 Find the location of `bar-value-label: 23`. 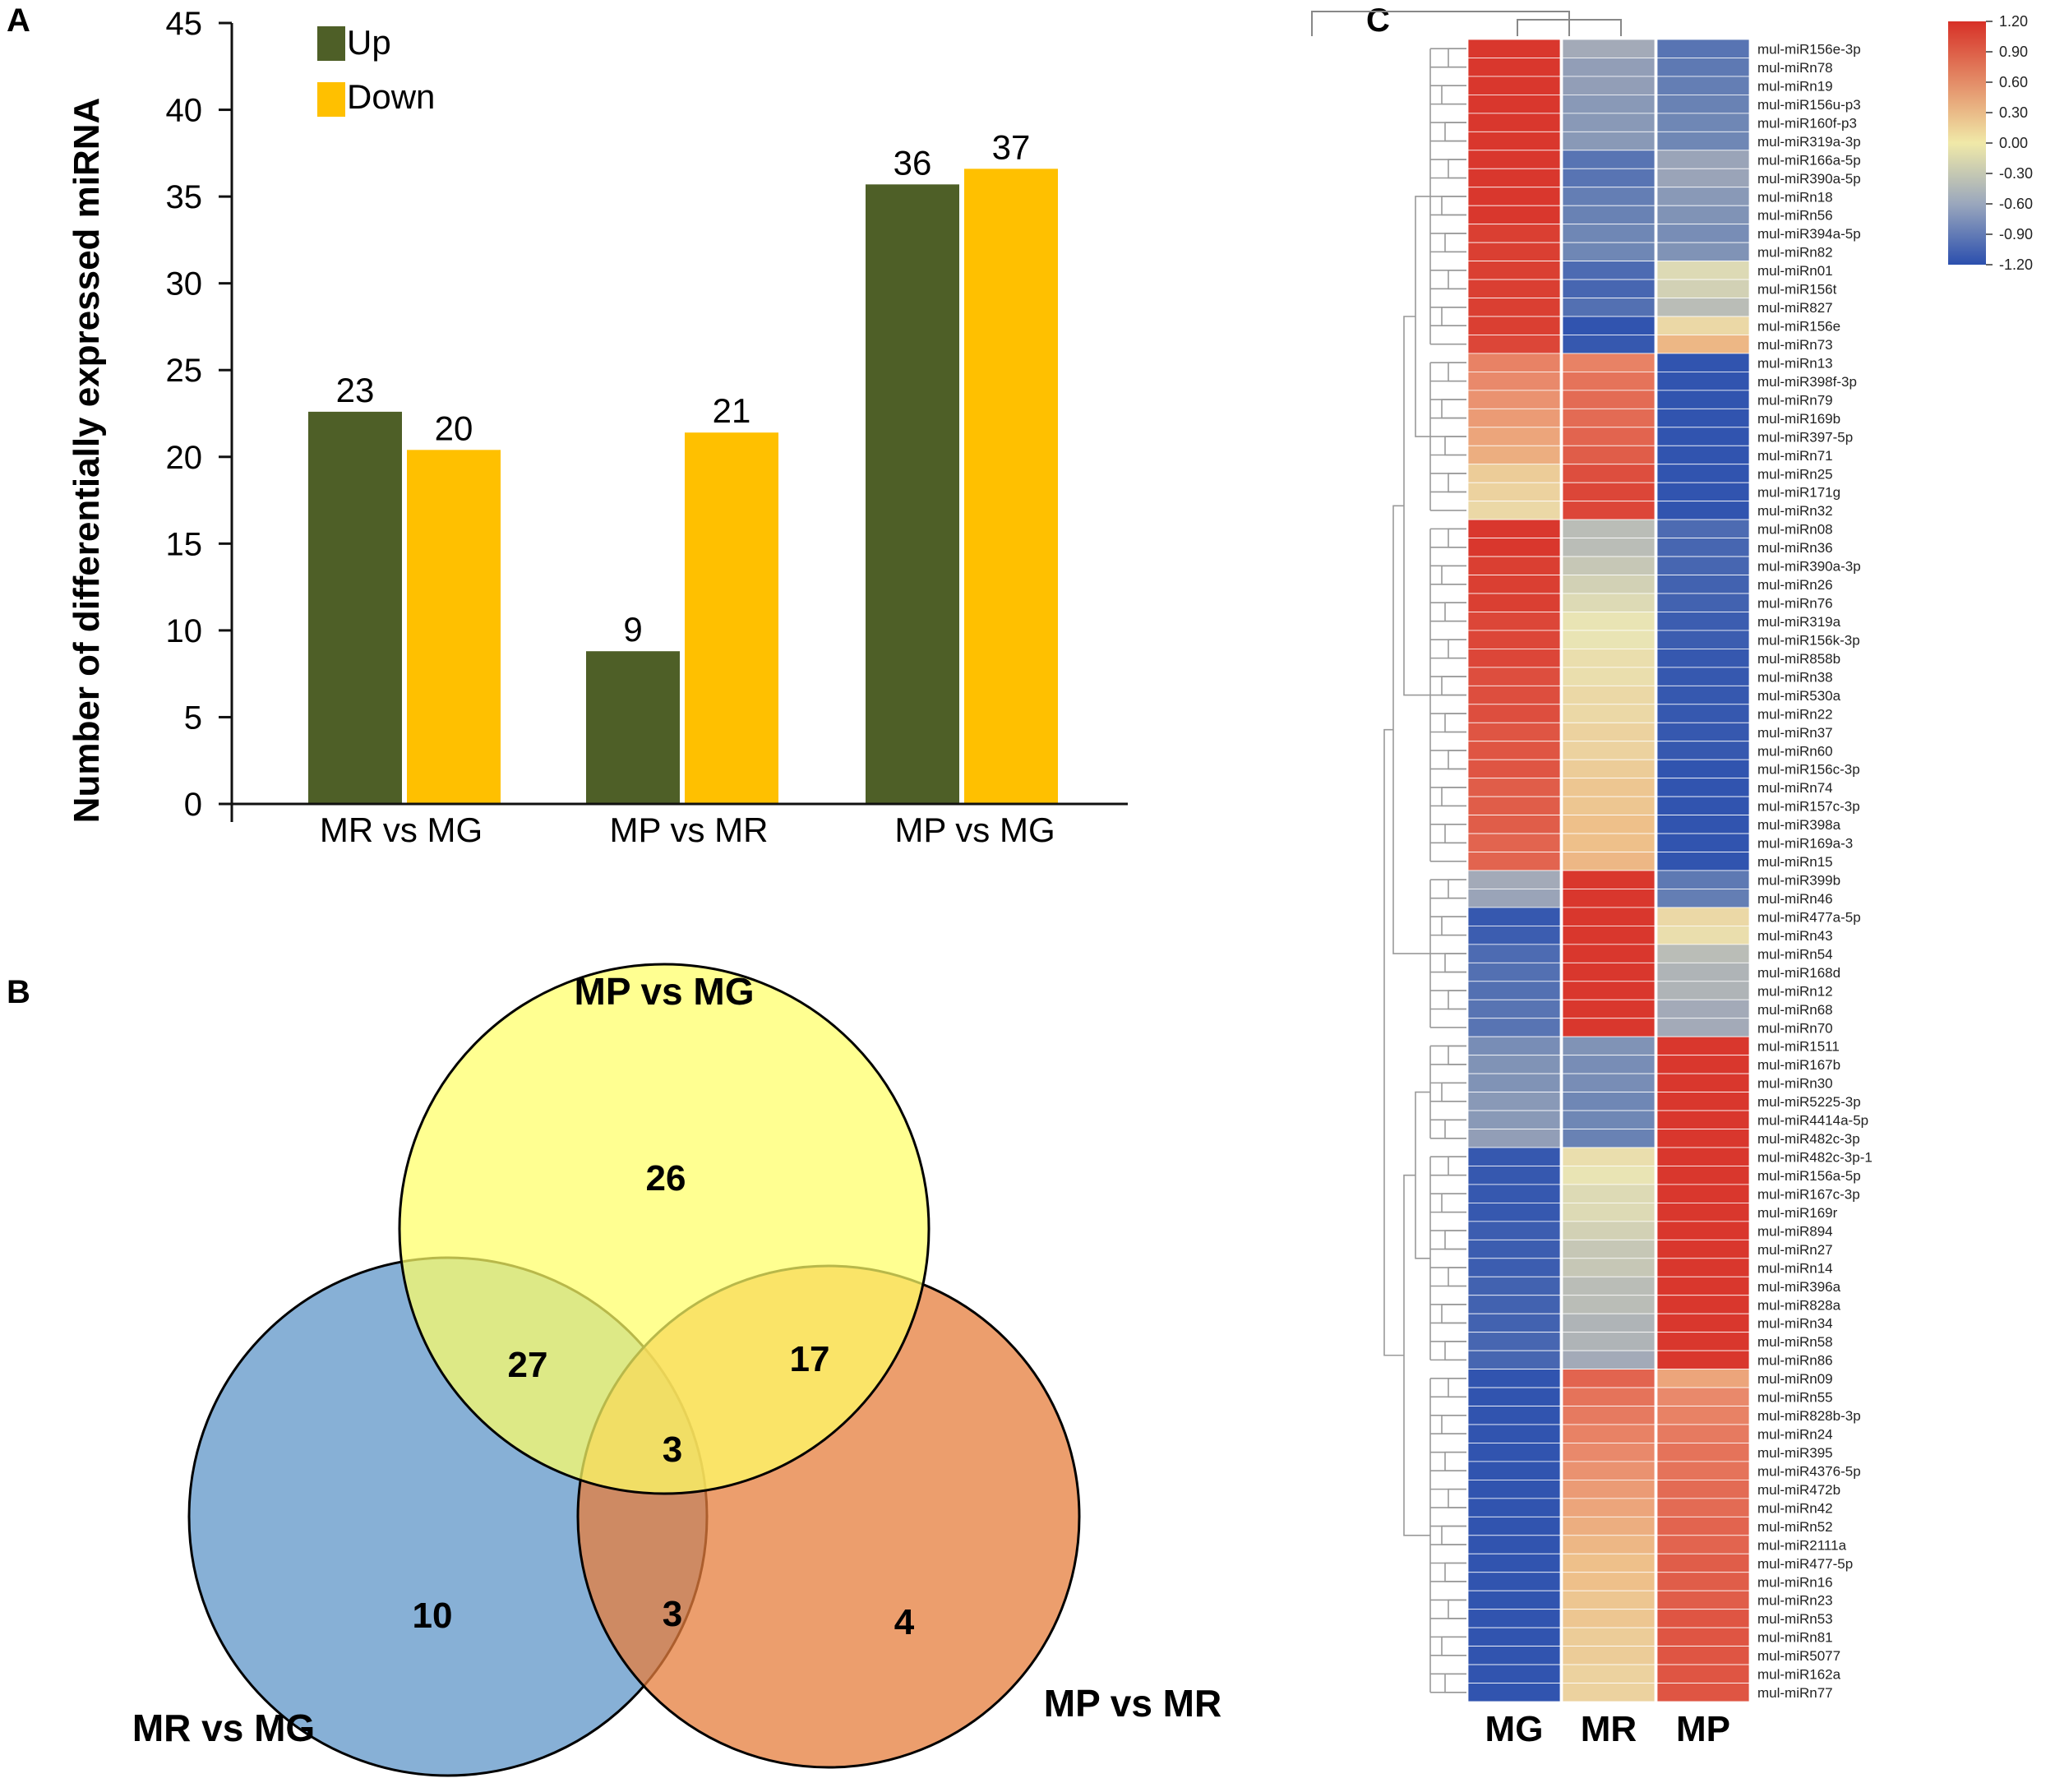

bar-value-label: 23 is located at coordinates (355, 390).